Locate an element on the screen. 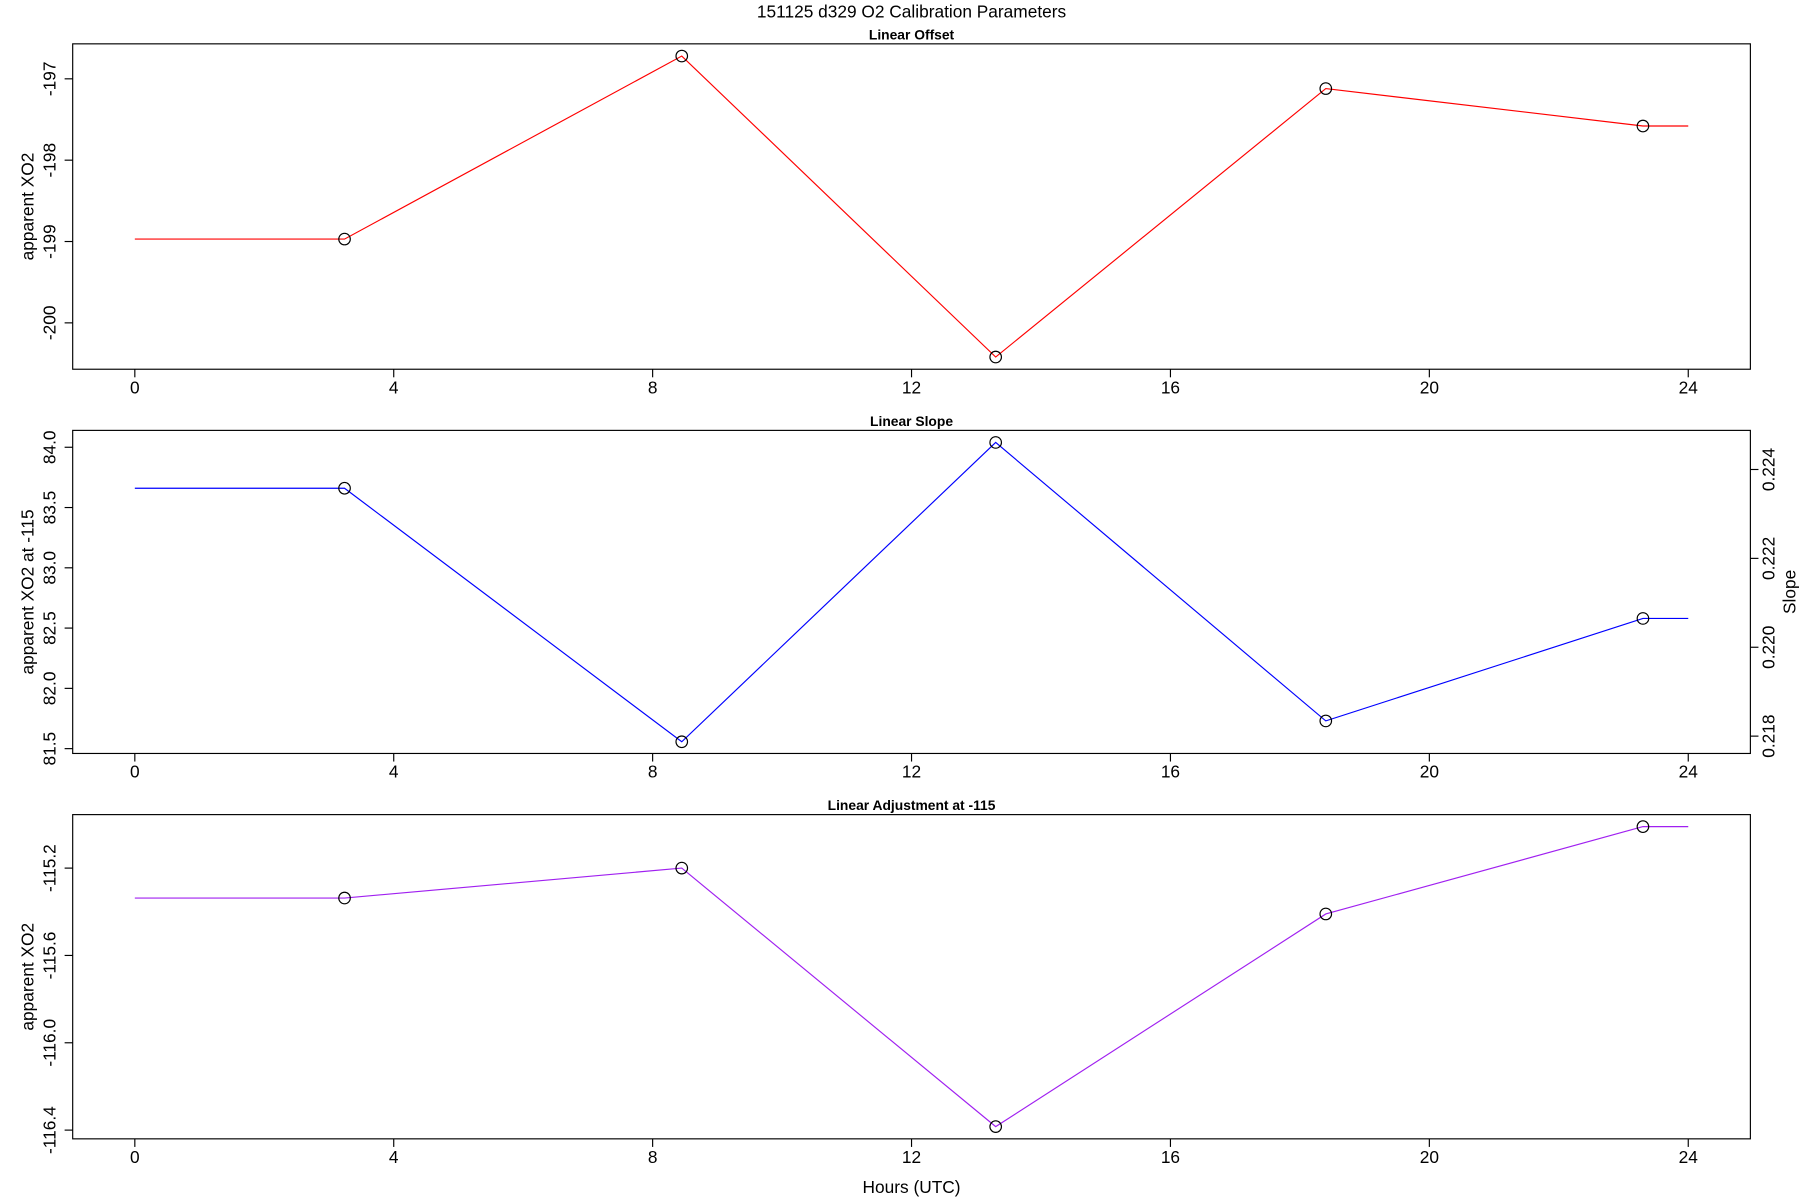  y-tick-label: -199 is located at coordinates (49, 241).